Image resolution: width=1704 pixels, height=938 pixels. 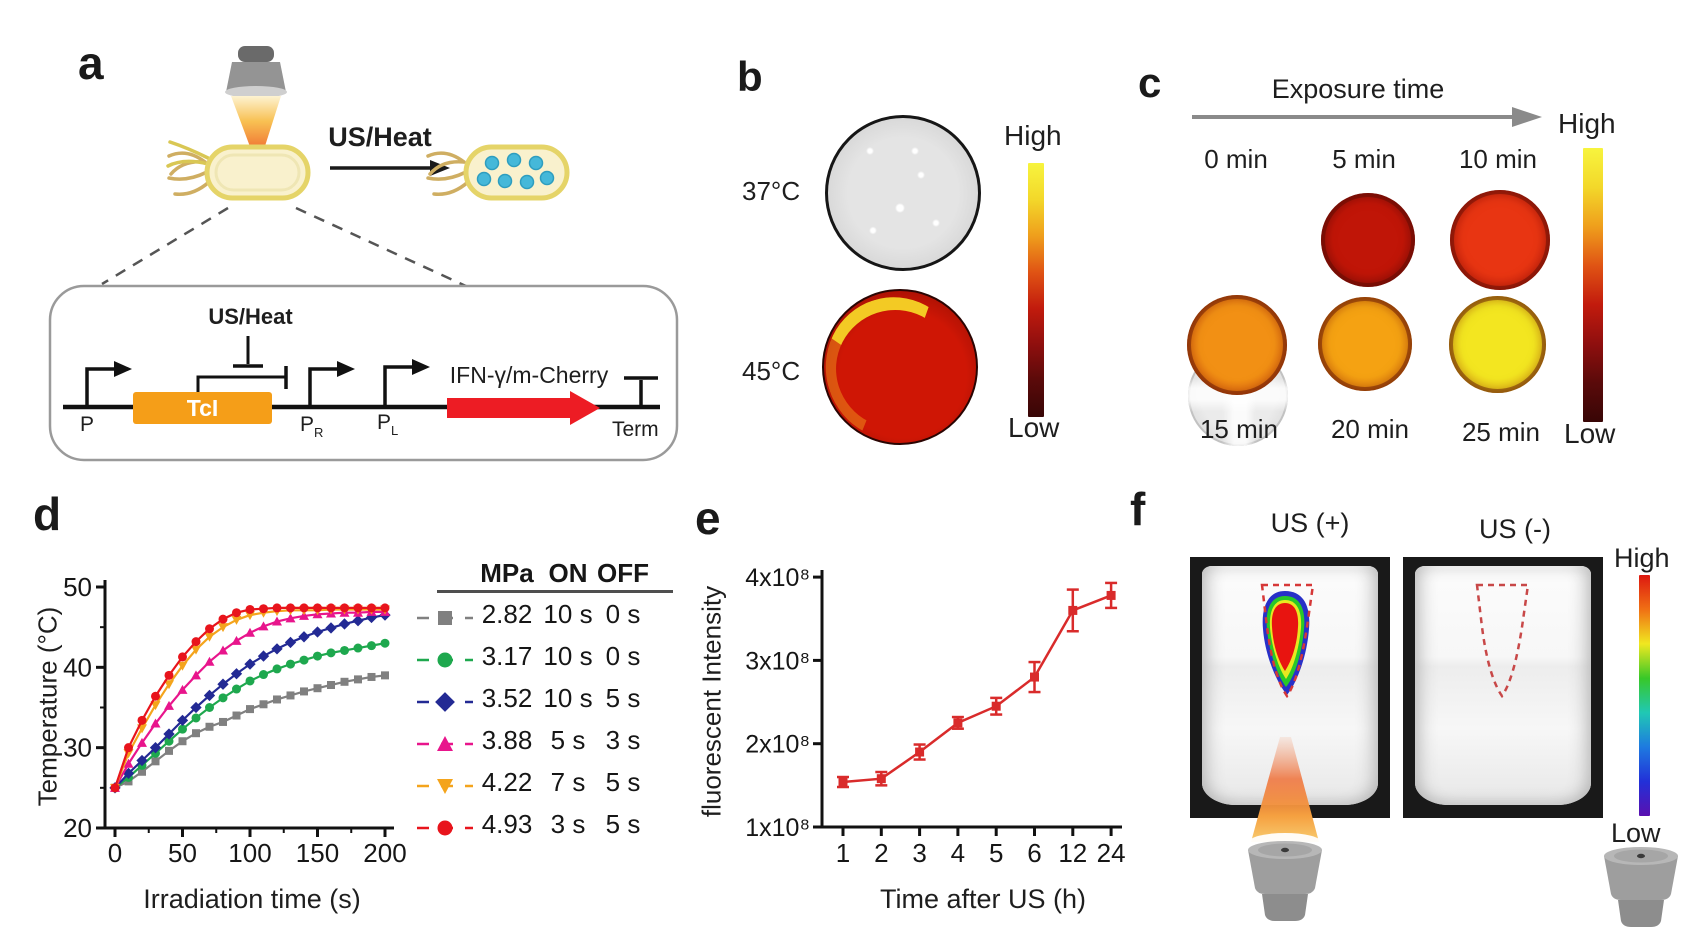 I want to click on legend-mpa-value: 4.22, so click(x=507, y=781).